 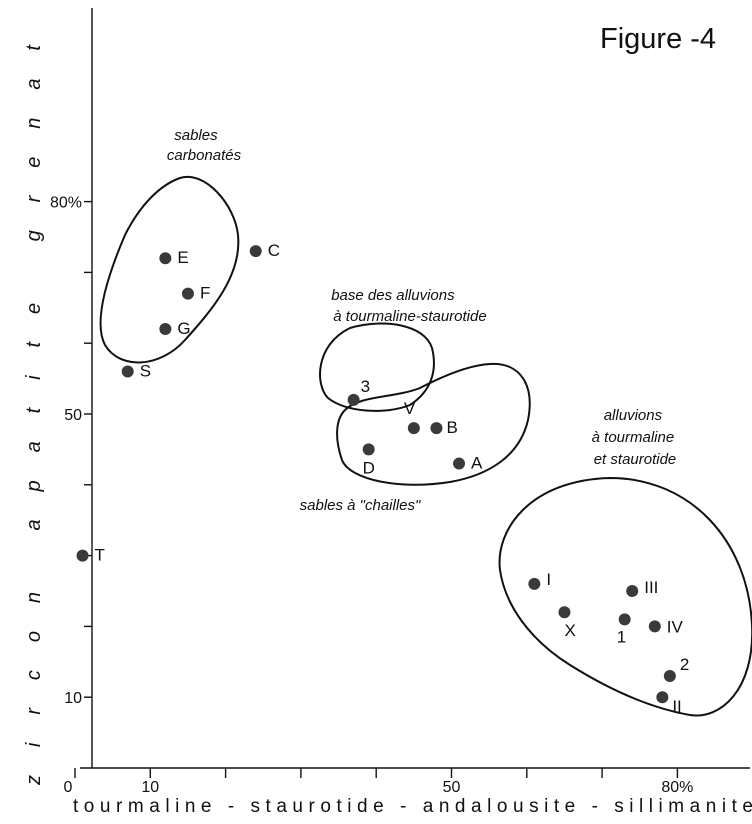 What do you see at coordinates (204, 145) in the screenshot?
I see `group-label-sables-carbonates: sables carbonatés` at bounding box center [204, 145].